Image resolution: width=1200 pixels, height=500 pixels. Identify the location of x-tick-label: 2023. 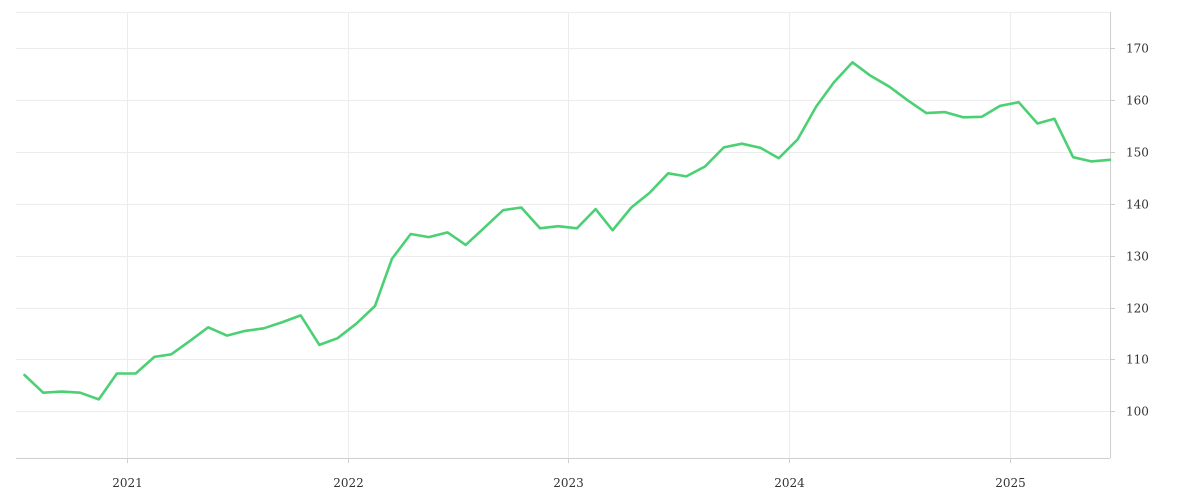
(568, 483).